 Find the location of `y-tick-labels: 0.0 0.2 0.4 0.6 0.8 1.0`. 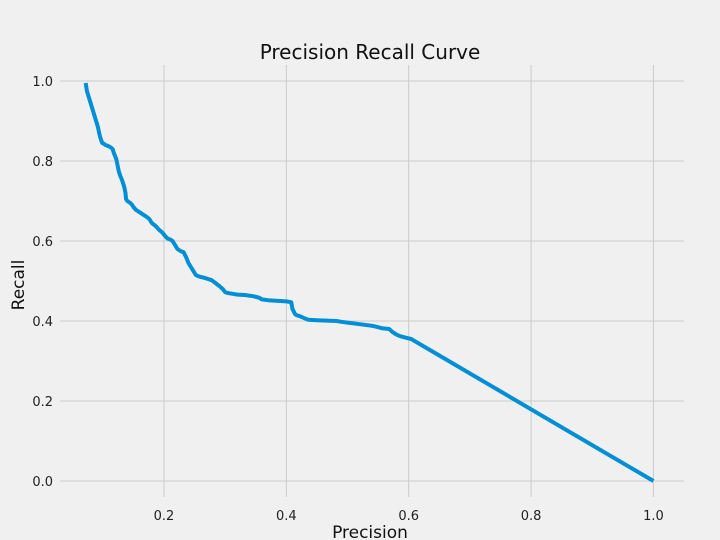

y-tick-labels: 0.0 0.2 0.4 0.6 0.8 1.0 is located at coordinates (42, 282).